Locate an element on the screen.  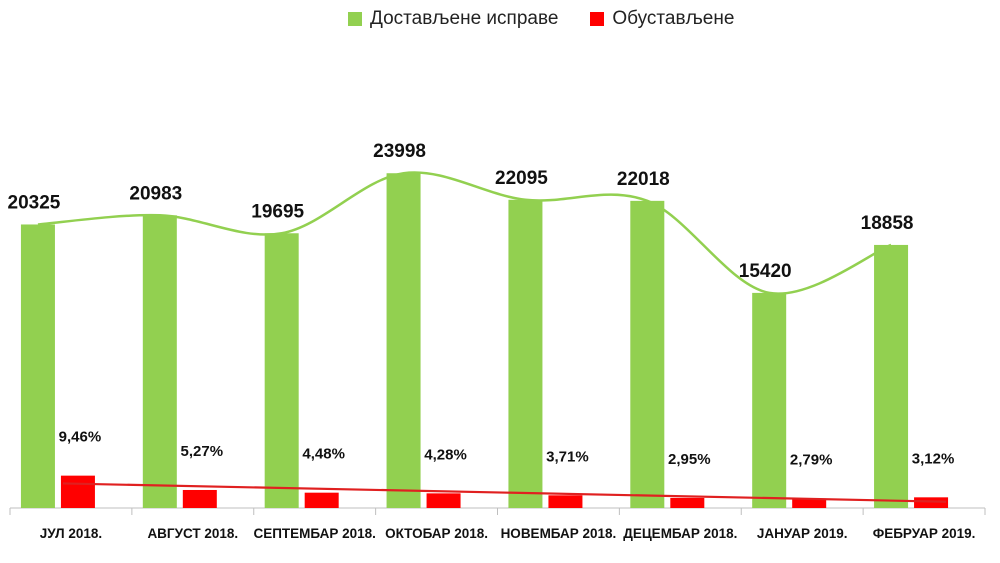
x-tick-label: ЈУЛ 2018. is located at coordinates (71, 533).